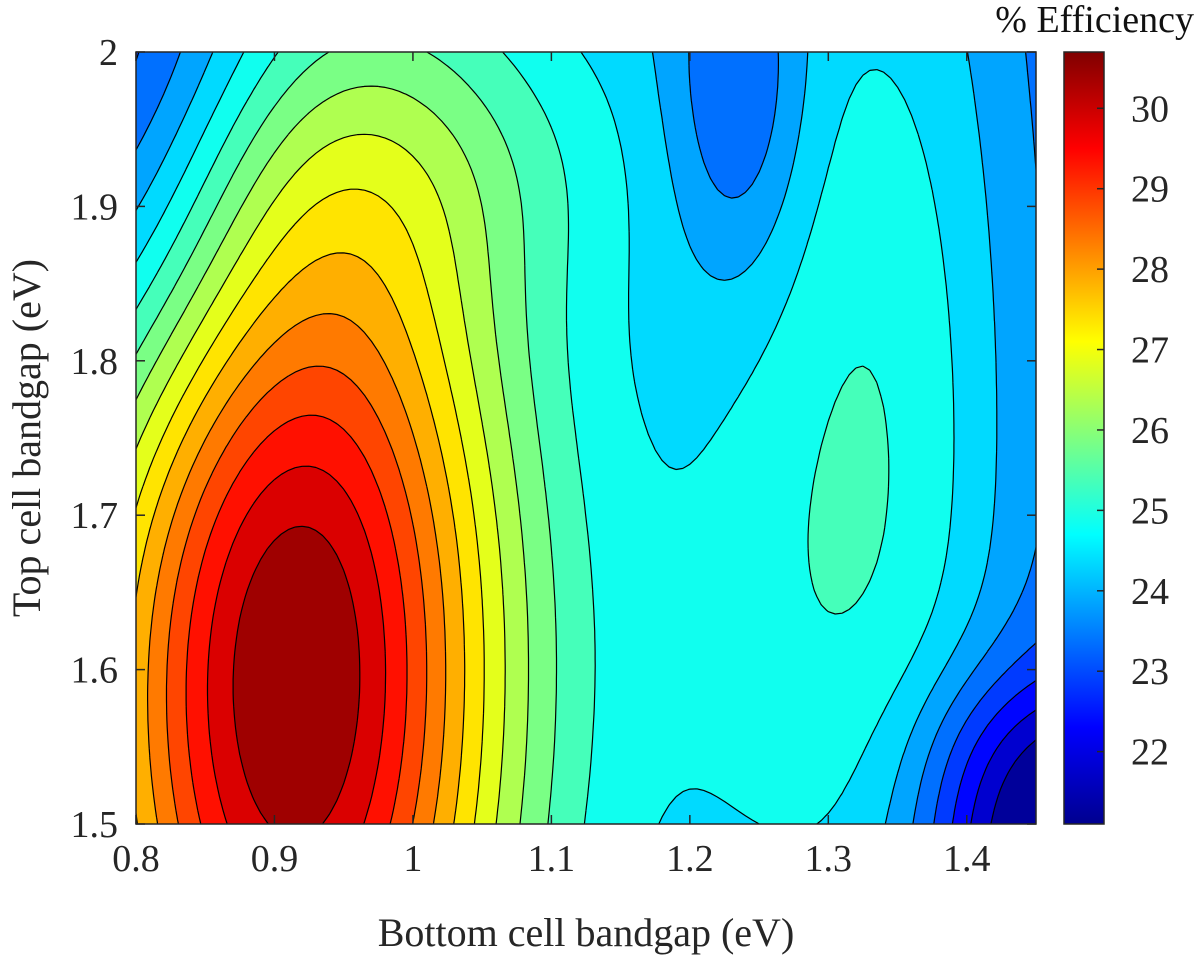 This screenshot has height=958, width=1200. What do you see at coordinates (690, 859) in the screenshot?
I see `x-tick-label: 1.2` at bounding box center [690, 859].